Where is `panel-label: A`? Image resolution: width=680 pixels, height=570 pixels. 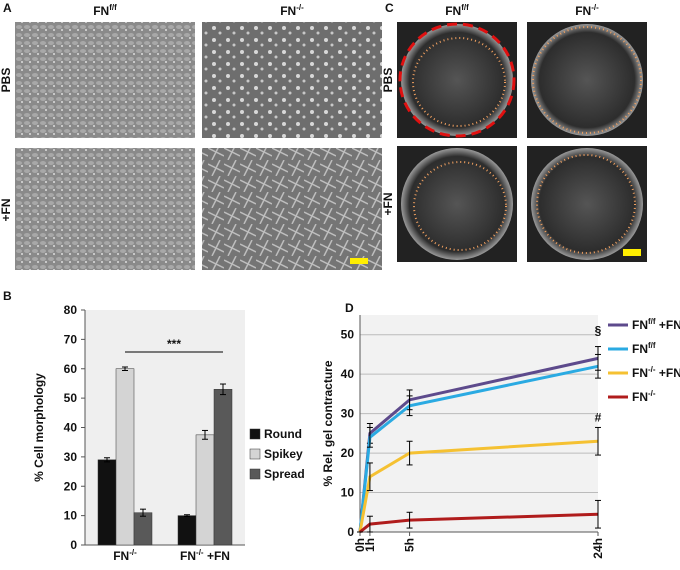
panel-label: A is located at coordinates (7, 8).